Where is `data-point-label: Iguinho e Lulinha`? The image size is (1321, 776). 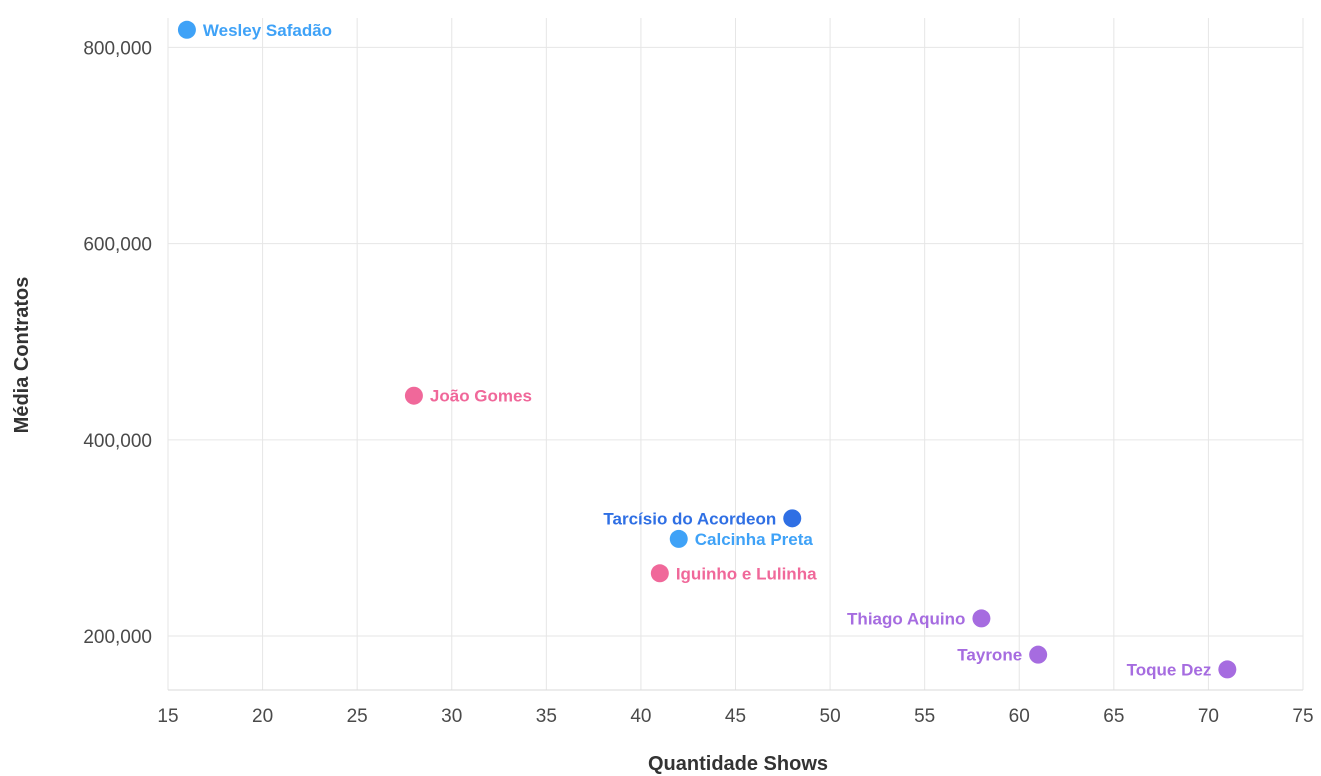 data-point-label: Iguinho e Lulinha is located at coordinates (746, 573).